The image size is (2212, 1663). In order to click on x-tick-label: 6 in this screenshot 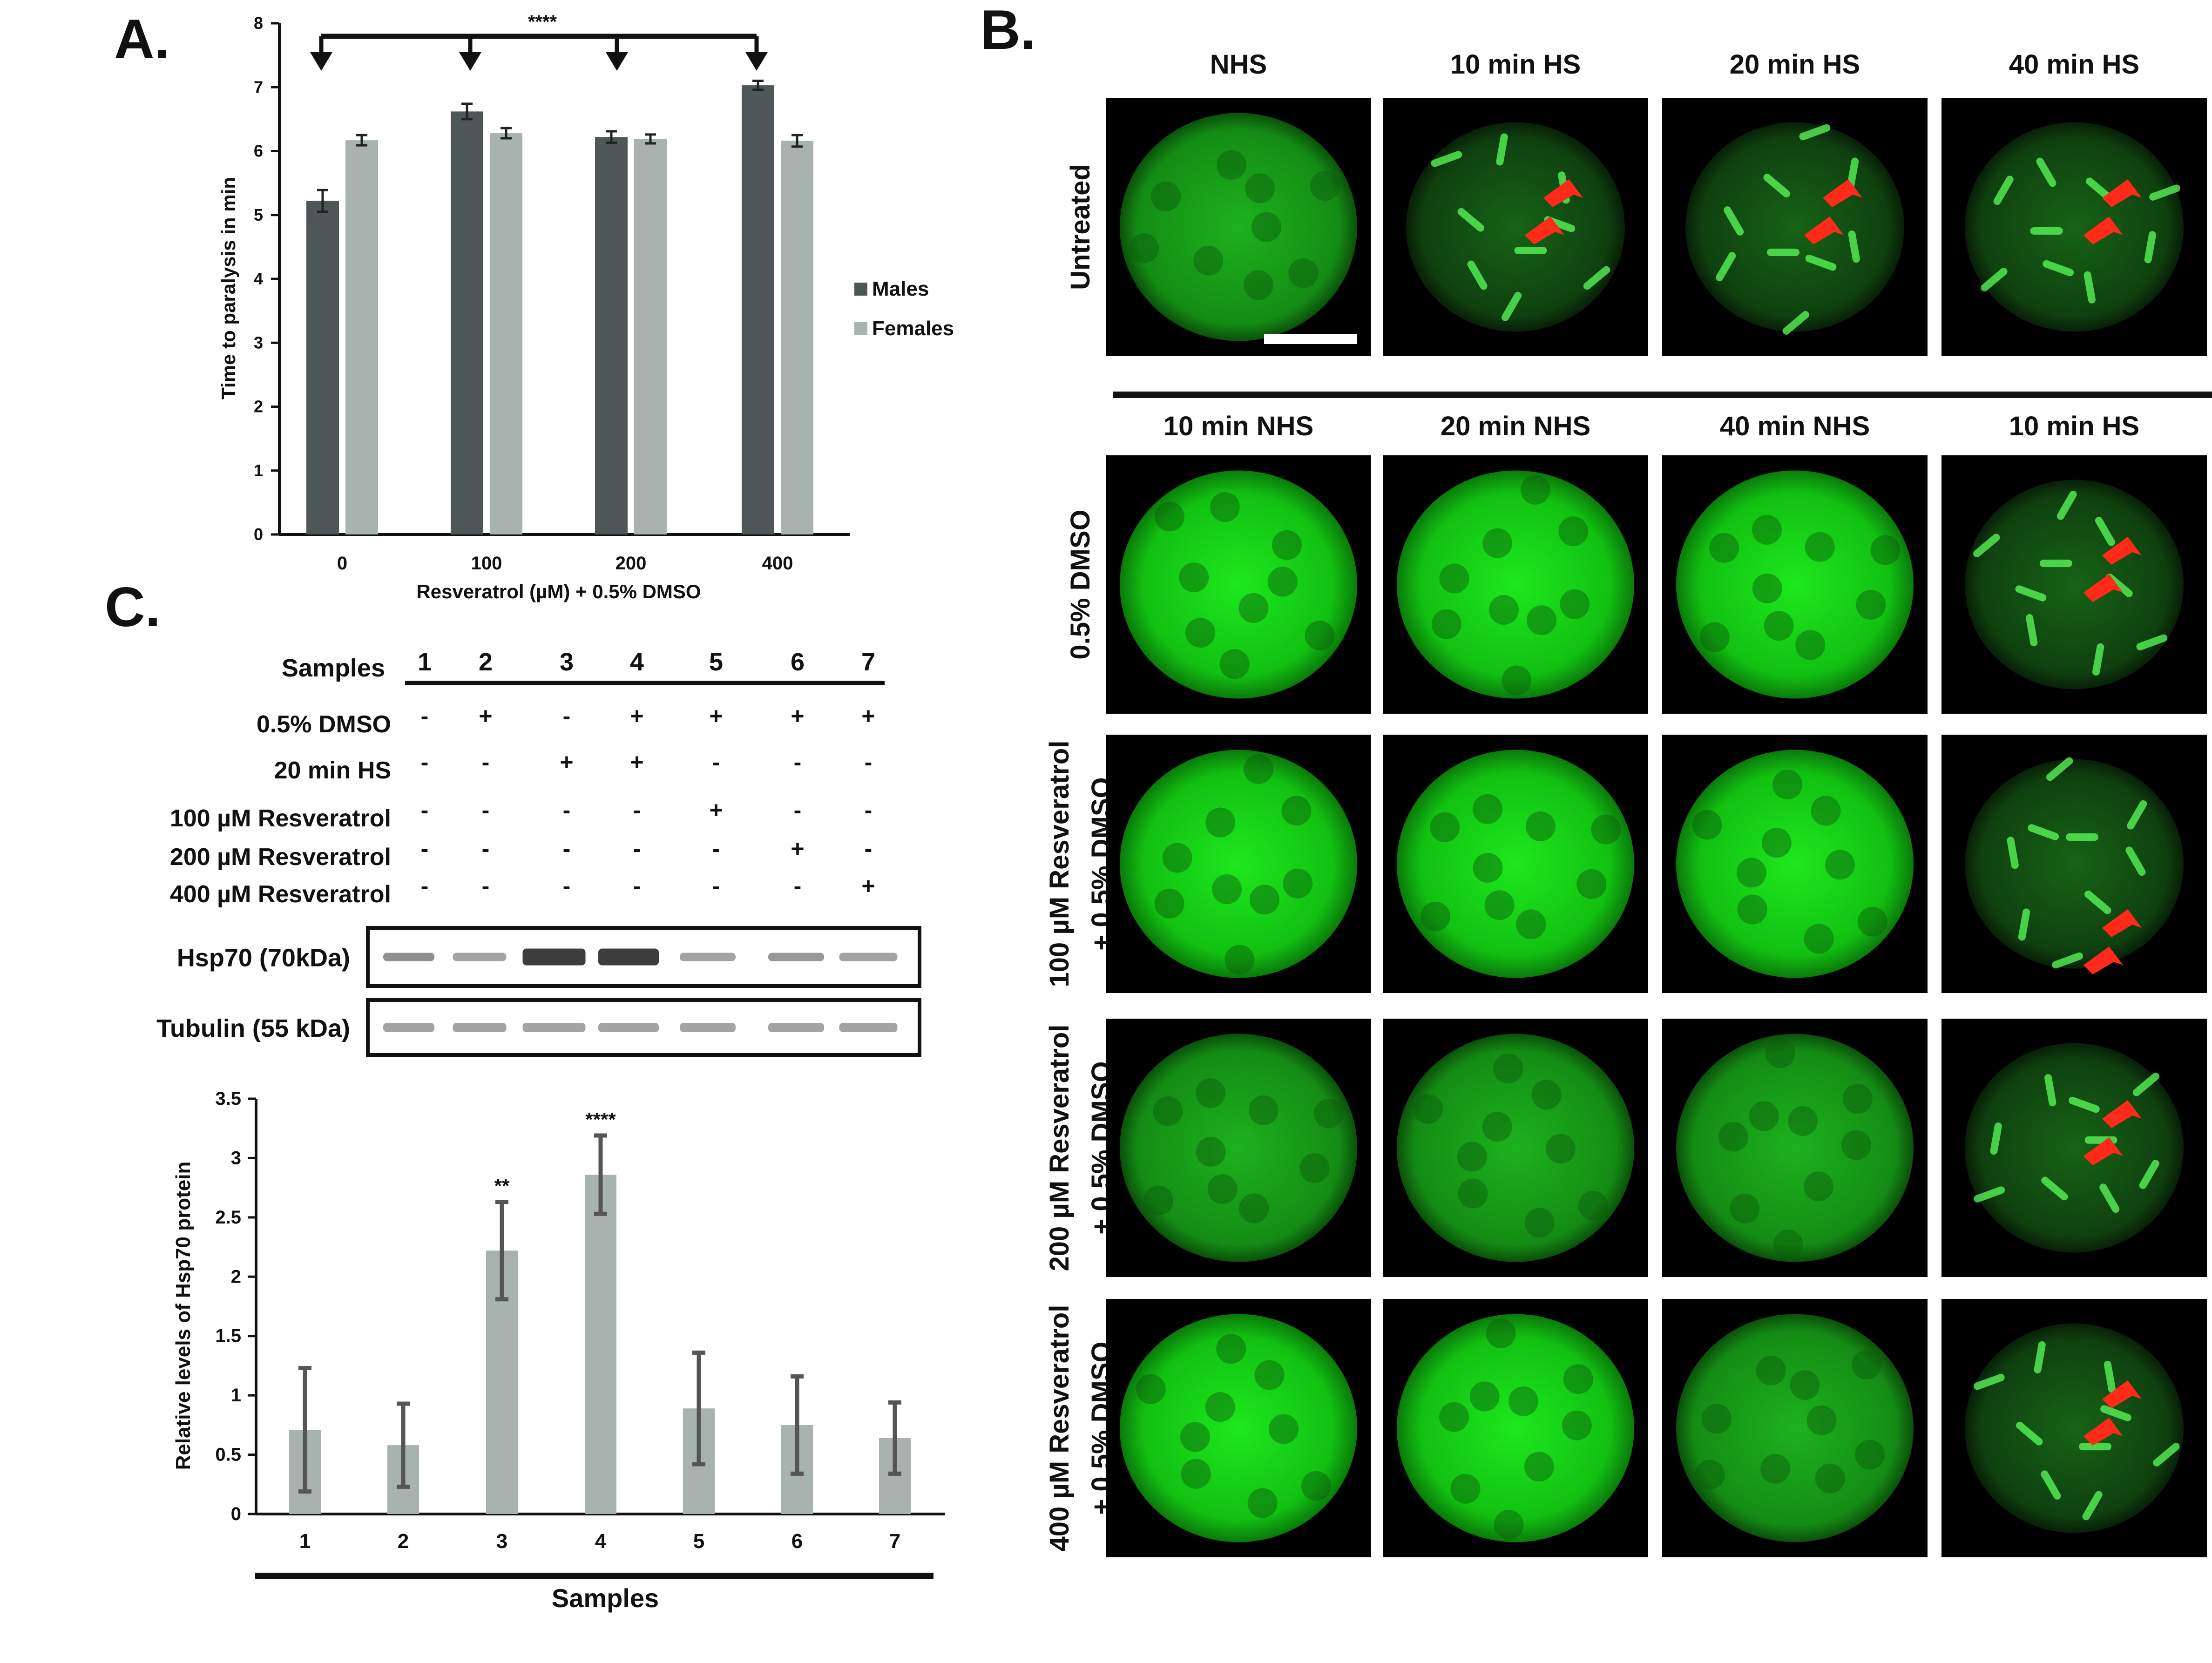, I will do `click(797, 1541)`.